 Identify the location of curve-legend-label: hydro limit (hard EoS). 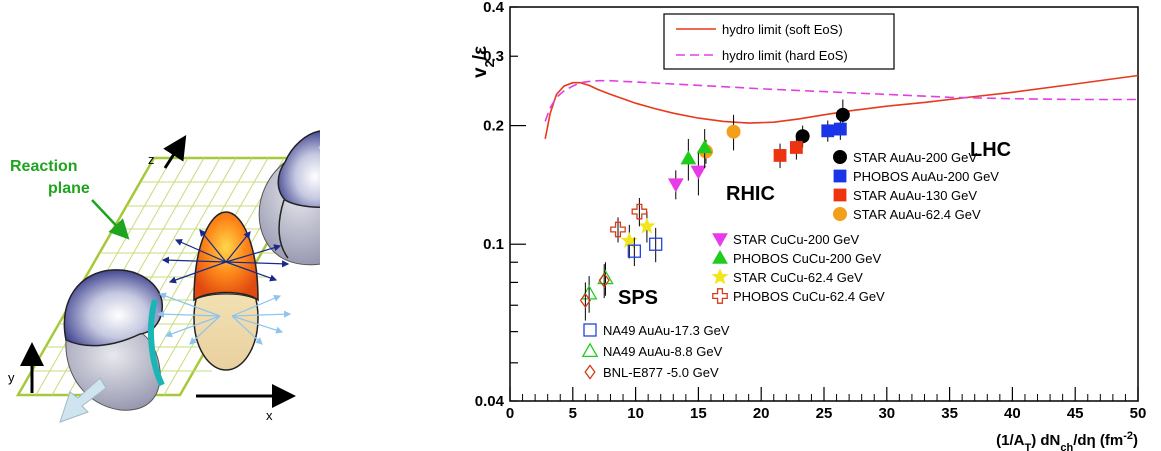
(785, 55).